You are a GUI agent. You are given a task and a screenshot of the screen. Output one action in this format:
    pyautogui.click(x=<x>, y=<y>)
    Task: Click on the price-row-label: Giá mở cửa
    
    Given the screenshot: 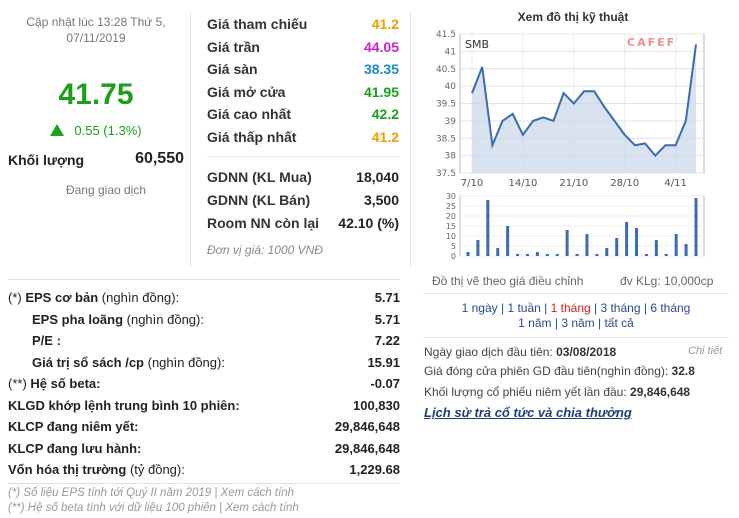 What is the action you would take?
    pyautogui.click(x=246, y=91)
    